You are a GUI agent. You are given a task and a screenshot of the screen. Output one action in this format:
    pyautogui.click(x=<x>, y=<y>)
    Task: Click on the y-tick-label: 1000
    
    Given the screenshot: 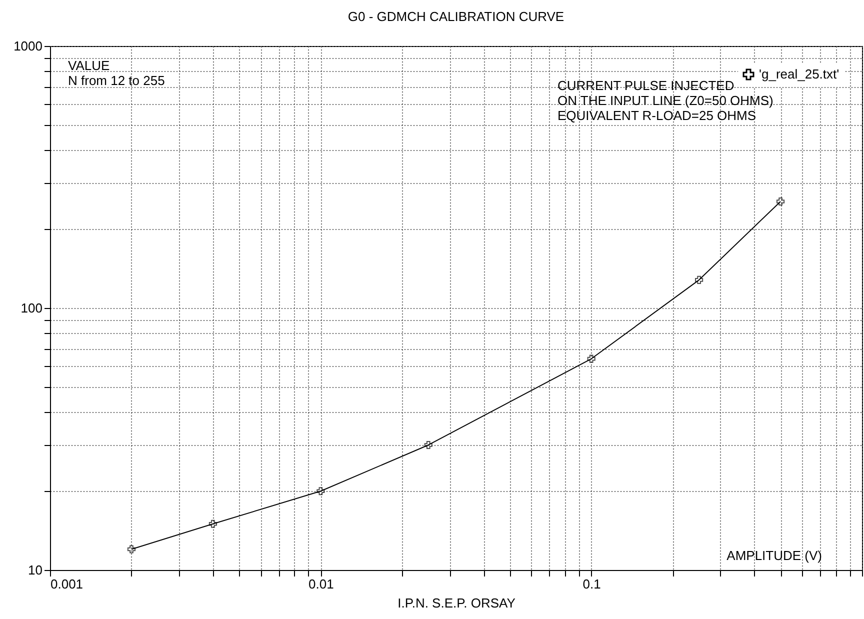 What is the action you would take?
    pyautogui.click(x=28, y=46)
    